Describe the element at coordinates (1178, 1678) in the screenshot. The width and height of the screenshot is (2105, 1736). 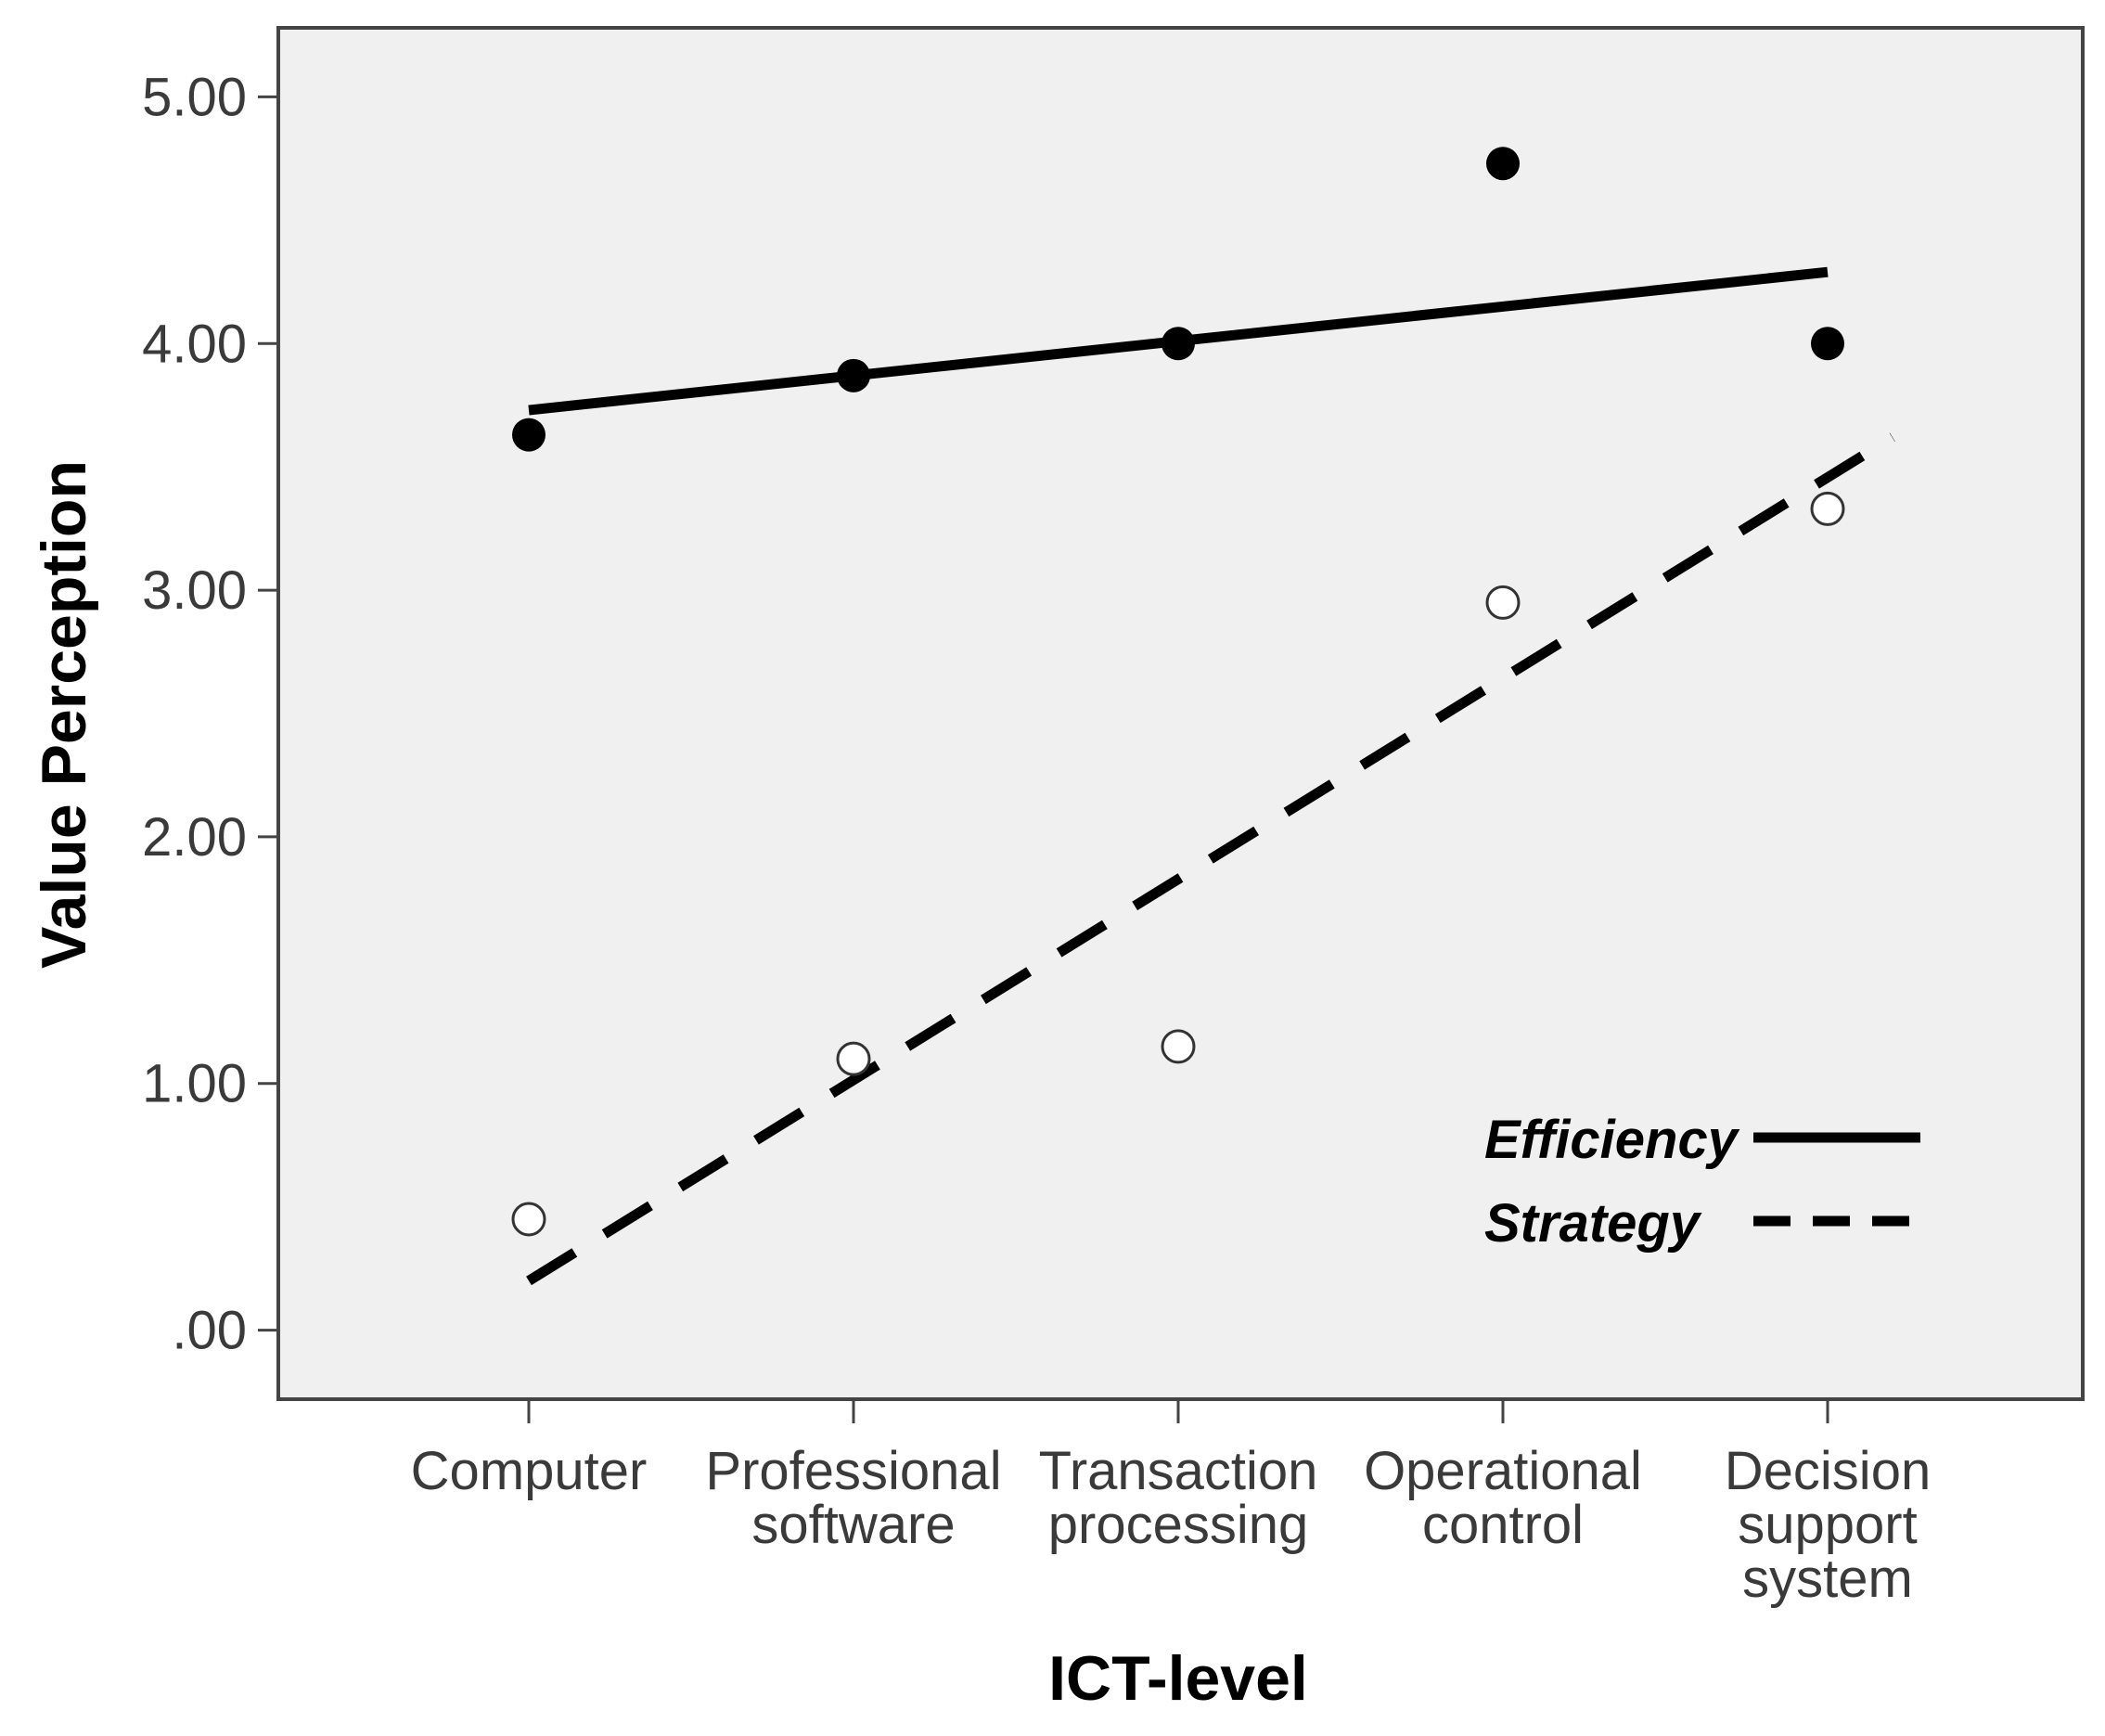
I see `x-axis-title: ICT-level` at that location.